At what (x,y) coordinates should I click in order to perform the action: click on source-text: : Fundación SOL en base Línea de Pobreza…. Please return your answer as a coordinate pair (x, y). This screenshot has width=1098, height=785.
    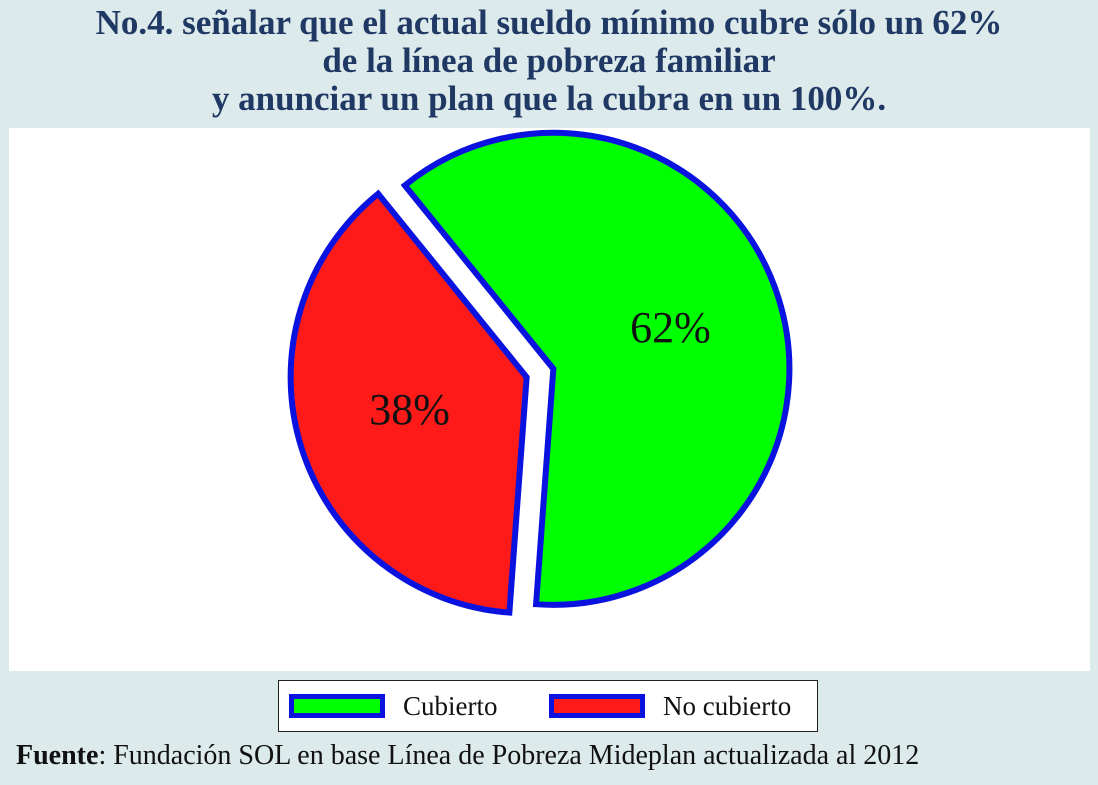
    Looking at the image, I should click on (509, 755).